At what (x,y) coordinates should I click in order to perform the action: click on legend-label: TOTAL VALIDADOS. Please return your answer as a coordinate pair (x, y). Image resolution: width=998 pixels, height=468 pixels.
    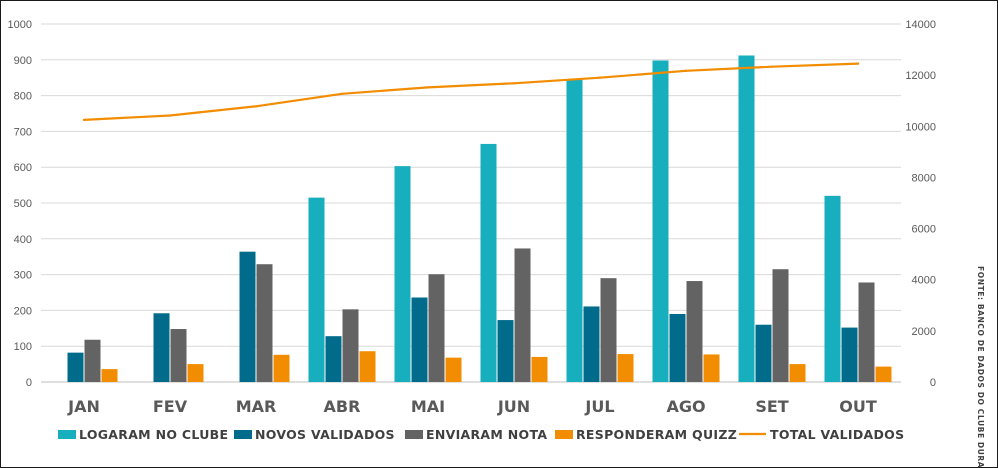
    Looking at the image, I should click on (837, 434).